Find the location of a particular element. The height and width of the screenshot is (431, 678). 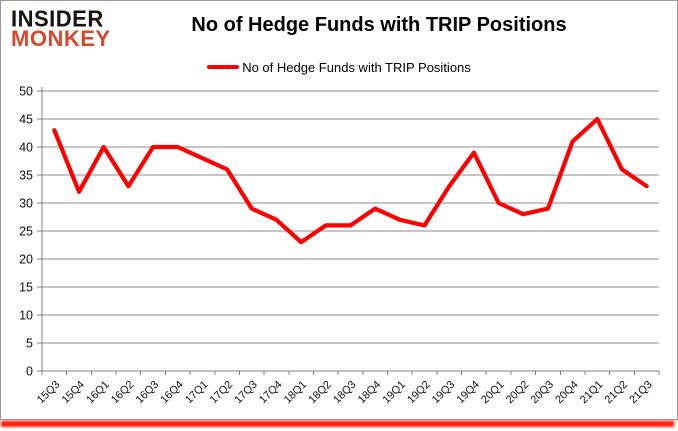

x-axis-label: 16Q4 is located at coordinates (172, 393).